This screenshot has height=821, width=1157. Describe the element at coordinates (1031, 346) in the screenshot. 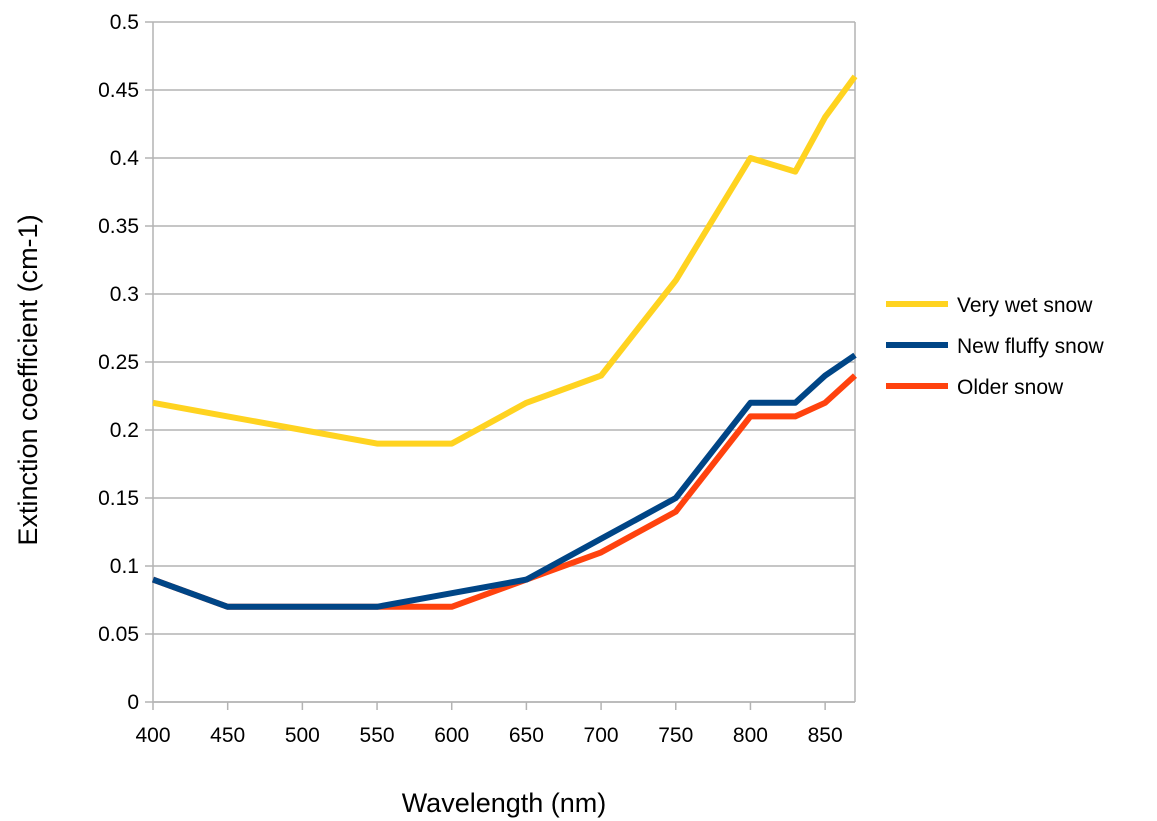

I see `legend-label: New fluffy snow` at that location.